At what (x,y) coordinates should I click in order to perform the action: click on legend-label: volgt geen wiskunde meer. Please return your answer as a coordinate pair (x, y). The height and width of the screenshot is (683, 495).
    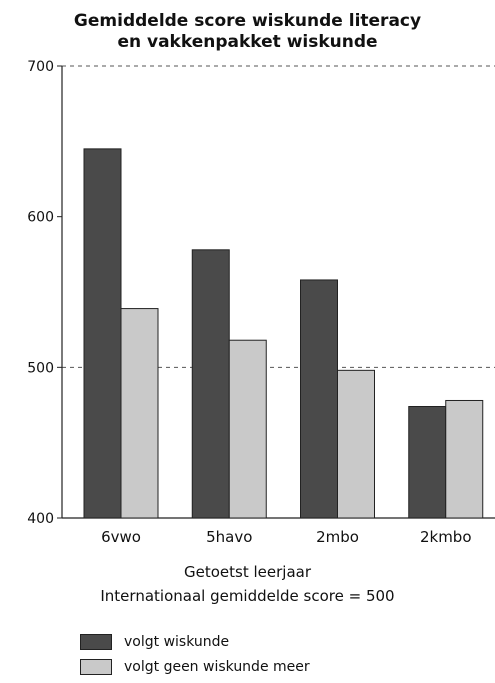
    Looking at the image, I should click on (217, 667).